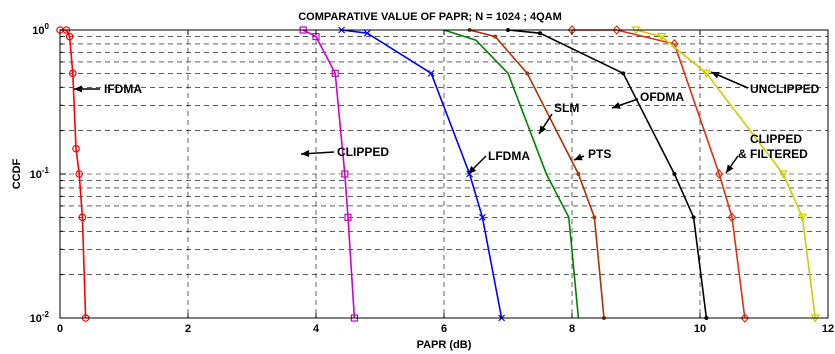 The width and height of the screenshot is (835, 354). What do you see at coordinates (566, 108) in the screenshot?
I see `annotation-label: SLM` at bounding box center [566, 108].